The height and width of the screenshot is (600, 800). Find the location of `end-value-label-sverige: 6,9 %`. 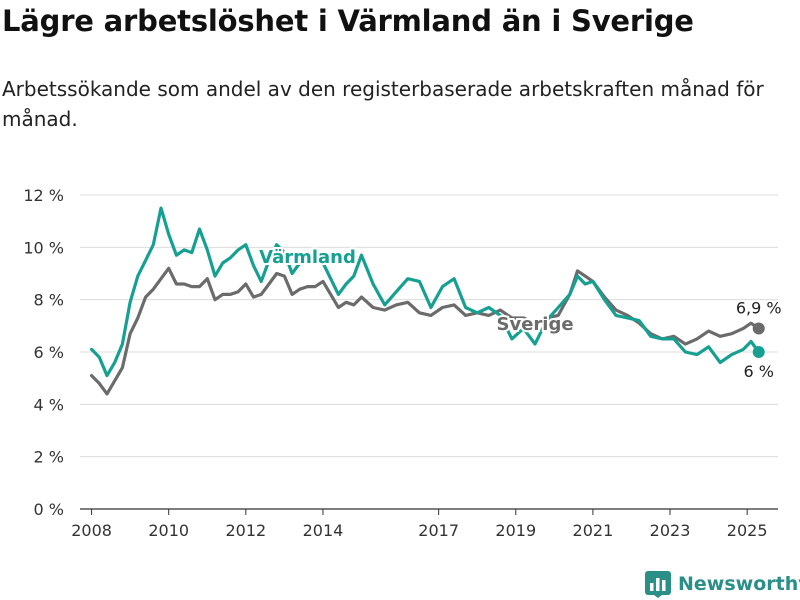

end-value-label-sverige: 6,9 % is located at coordinates (759, 307).